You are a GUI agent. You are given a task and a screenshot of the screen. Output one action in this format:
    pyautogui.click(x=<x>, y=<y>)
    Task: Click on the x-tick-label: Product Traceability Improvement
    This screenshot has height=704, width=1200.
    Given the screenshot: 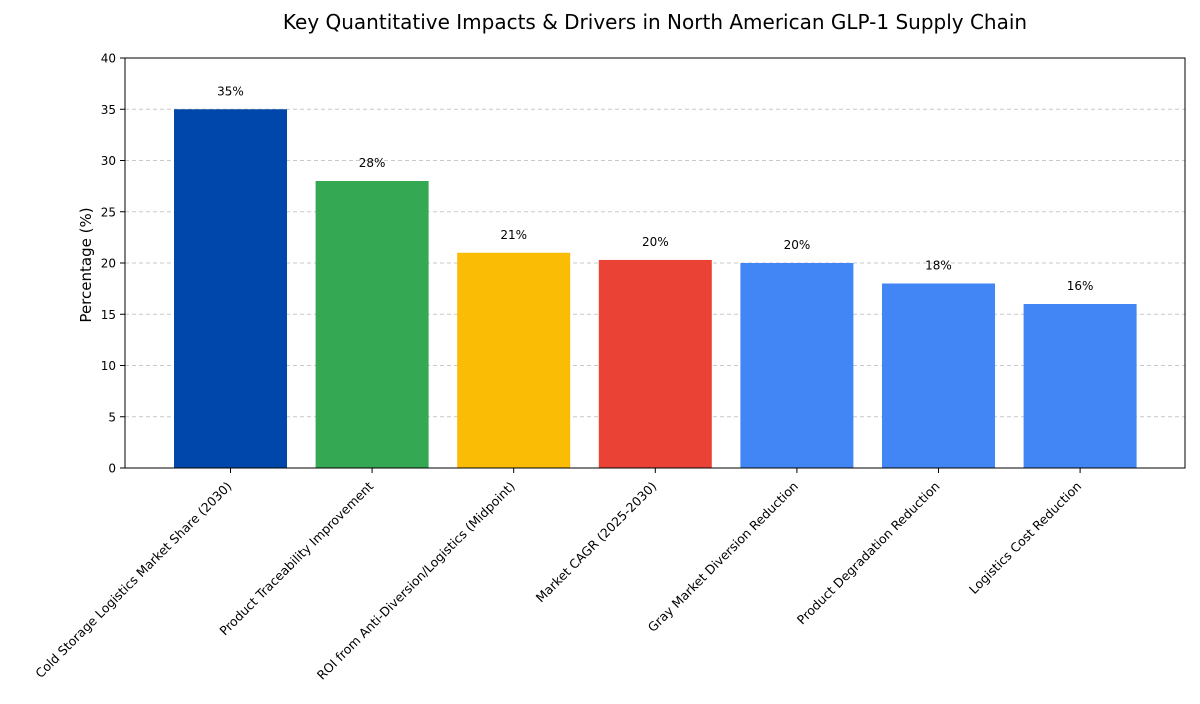 What is the action you would take?
    pyautogui.click(x=296, y=558)
    